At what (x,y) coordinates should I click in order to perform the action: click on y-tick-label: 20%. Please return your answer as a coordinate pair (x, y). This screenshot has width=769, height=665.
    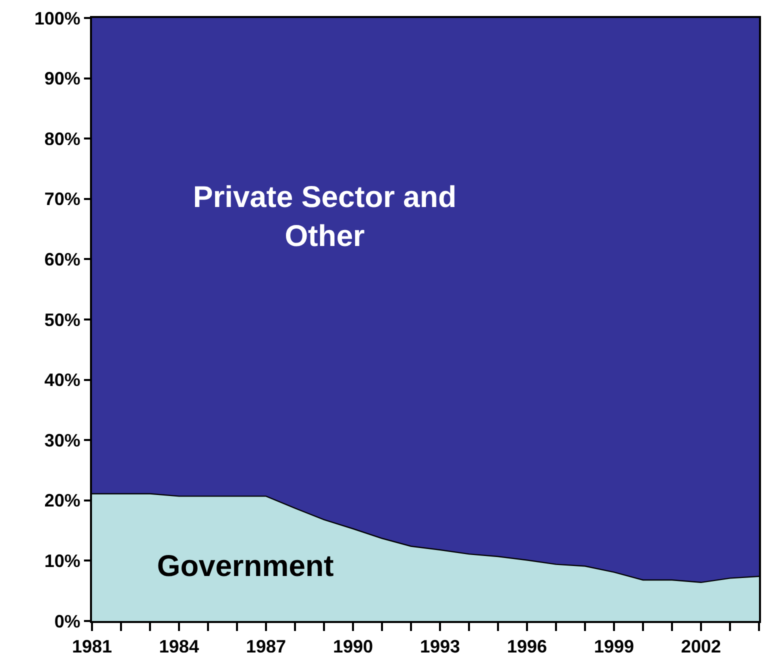
    Looking at the image, I should click on (62, 500).